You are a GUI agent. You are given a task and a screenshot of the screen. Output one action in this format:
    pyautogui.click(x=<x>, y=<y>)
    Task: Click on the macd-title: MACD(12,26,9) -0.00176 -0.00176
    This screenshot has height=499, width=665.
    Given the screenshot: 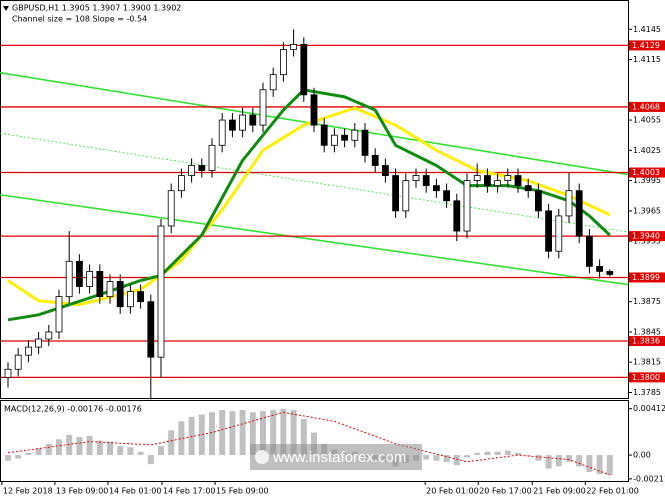 What is the action you would take?
    pyautogui.click(x=73, y=409)
    